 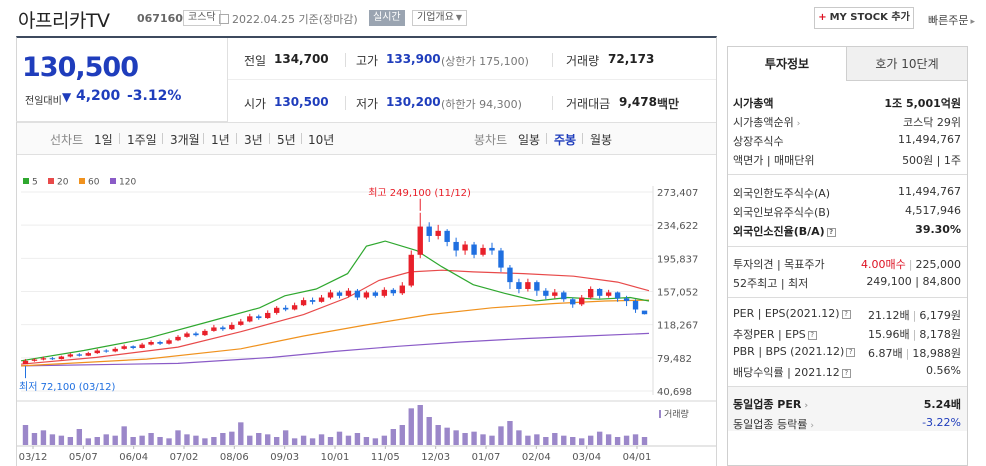 I want to click on candle-chart-tab: 봉차트, so click(x=491, y=140).